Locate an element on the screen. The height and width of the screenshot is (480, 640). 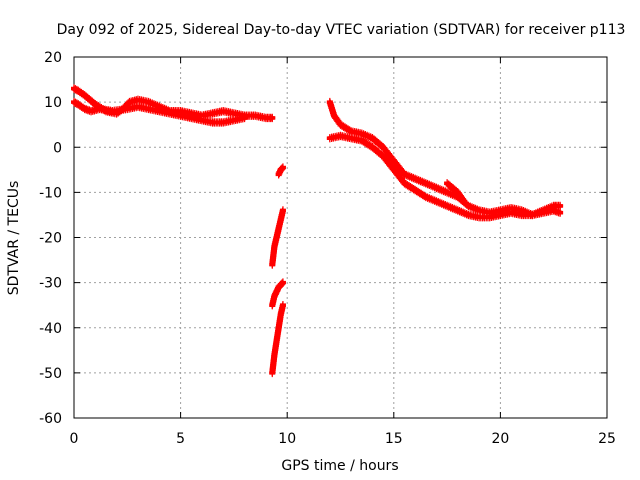
x-tick-label: 20 is located at coordinates (500, 439).